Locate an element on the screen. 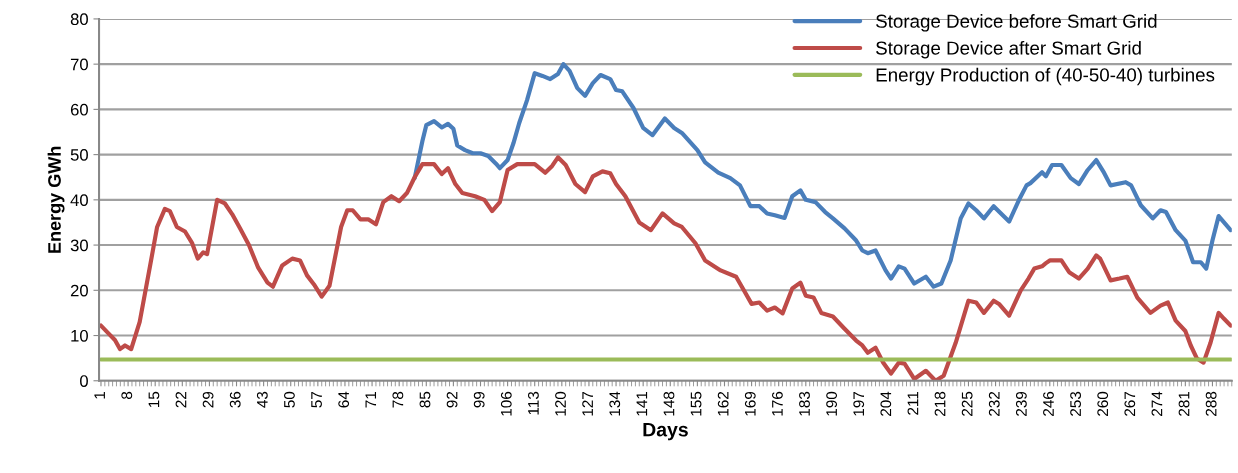 Image resolution: width=1238 pixels, height=473 pixels. x-tick-label: 176 is located at coordinates (777, 403).